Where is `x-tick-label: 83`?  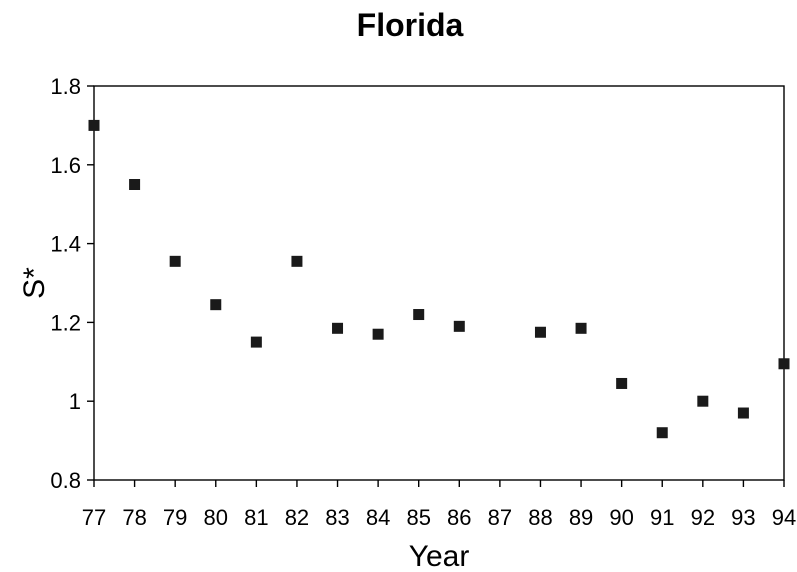
x-tick-label: 83 is located at coordinates (337, 517).